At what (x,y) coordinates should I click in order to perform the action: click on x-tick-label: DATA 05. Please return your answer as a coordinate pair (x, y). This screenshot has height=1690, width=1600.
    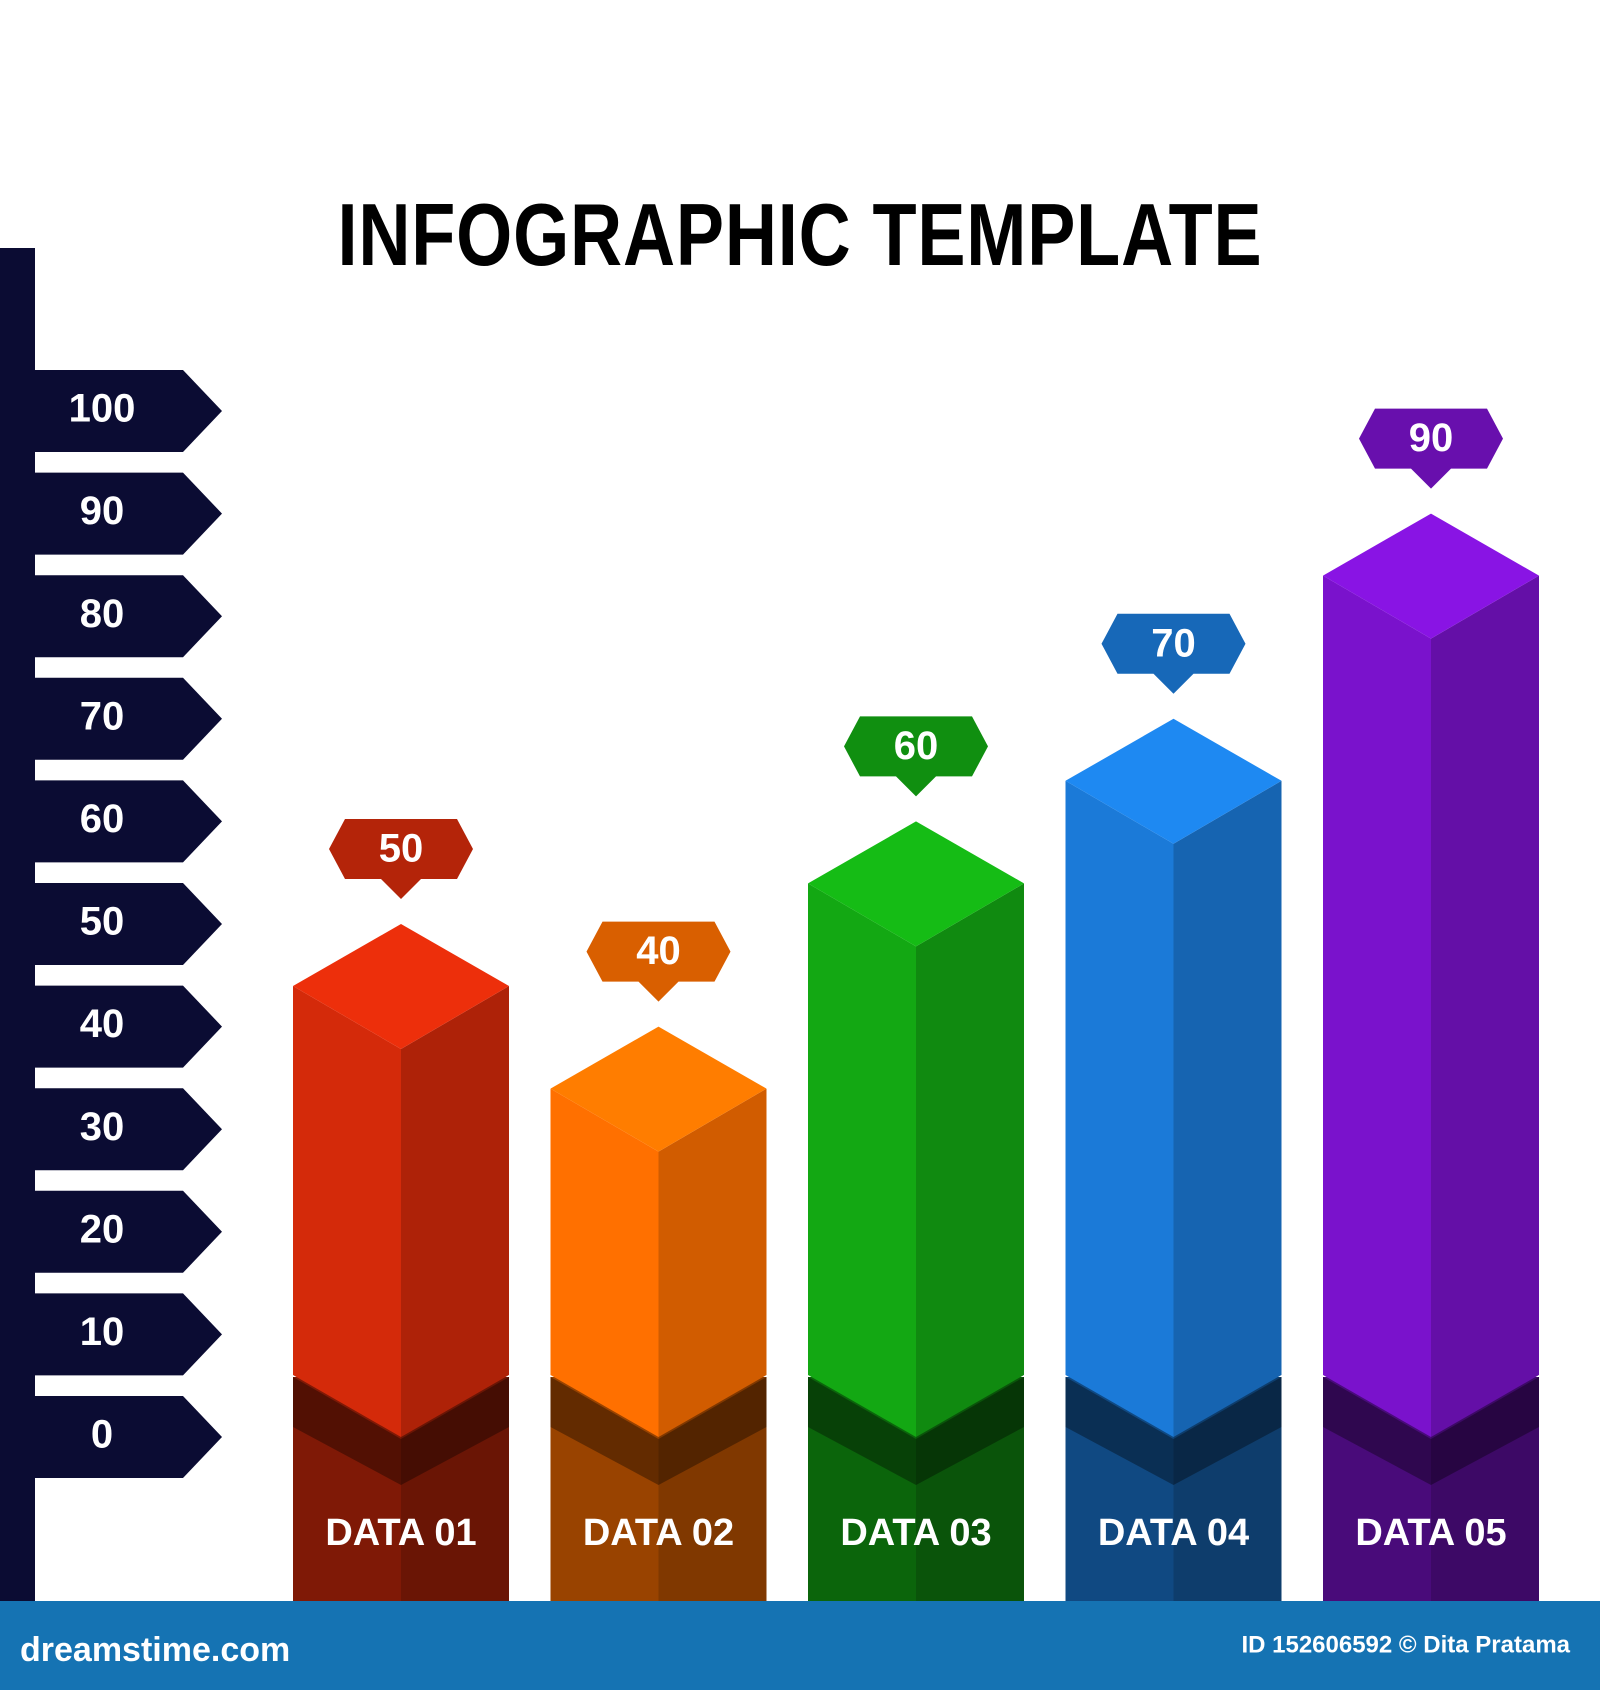
    Looking at the image, I should click on (1430, 1533).